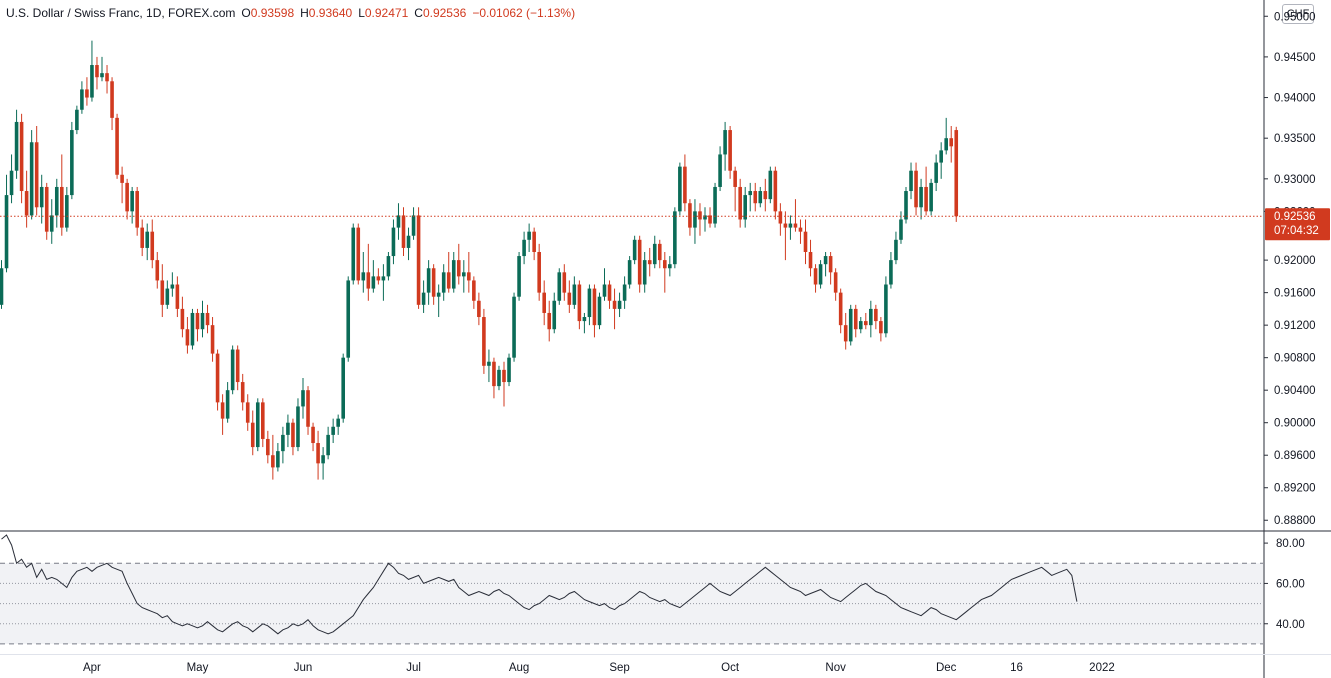 The width and height of the screenshot is (1331, 678). I want to click on symbol-title: U.S. Dollar / Swiss Franc, 1D, FOREX.com, so click(121, 13).